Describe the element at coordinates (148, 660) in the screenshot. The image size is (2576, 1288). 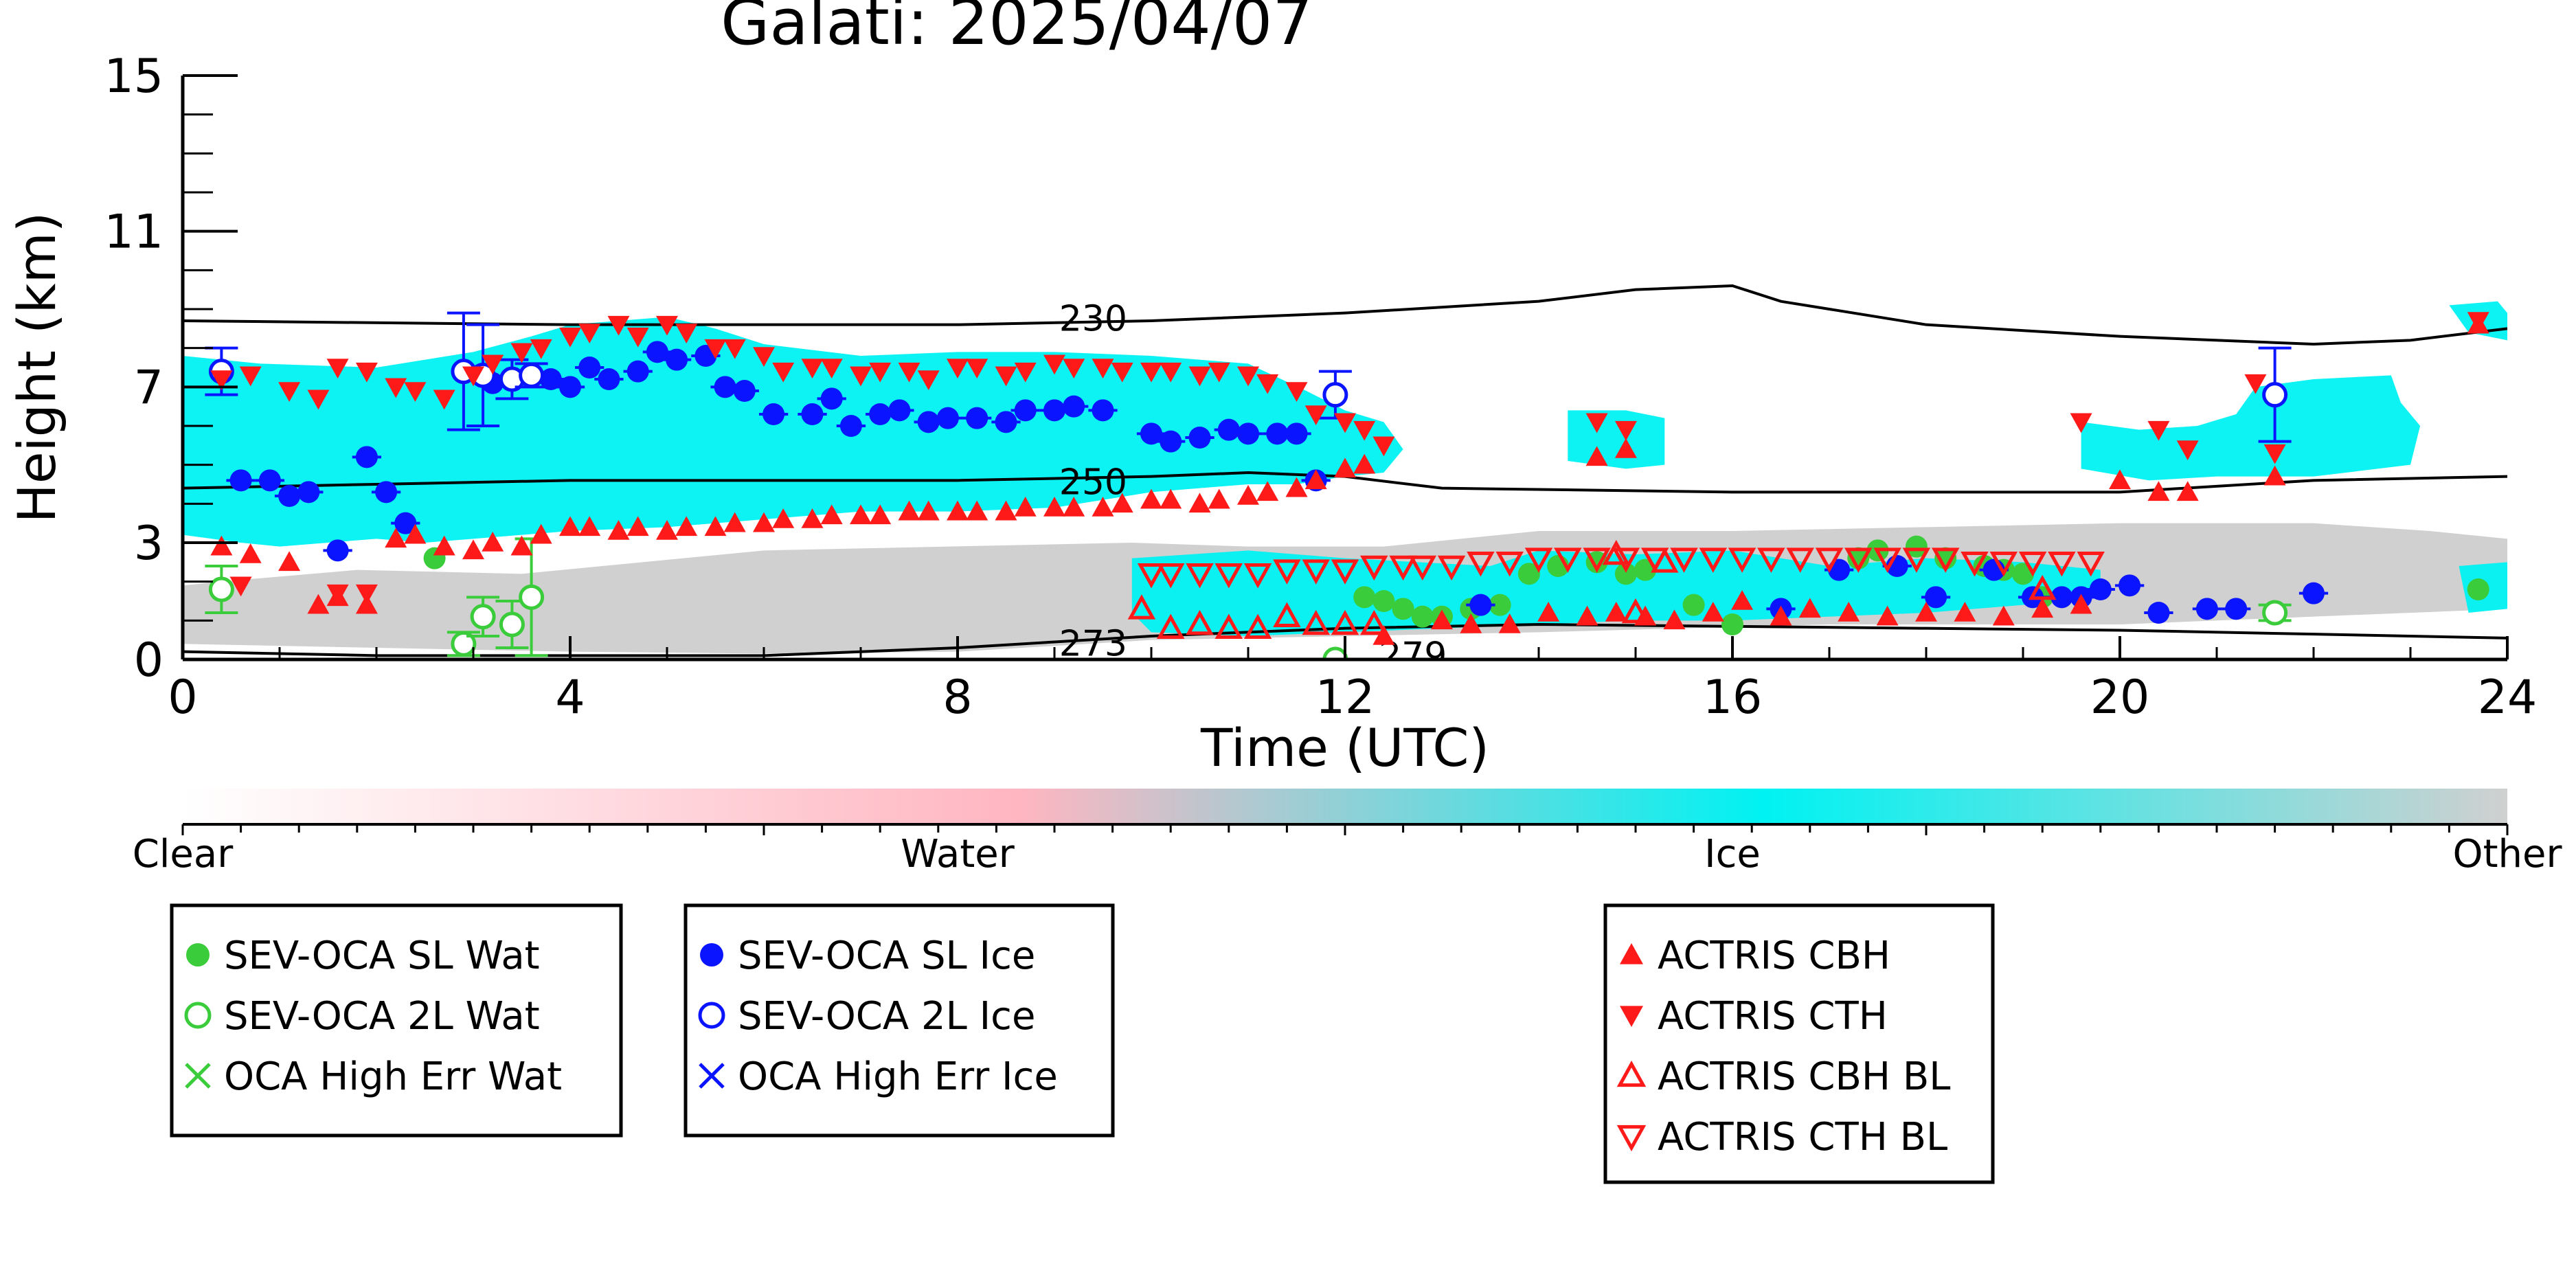
I see `y-tick-label-0: 0` at that location.